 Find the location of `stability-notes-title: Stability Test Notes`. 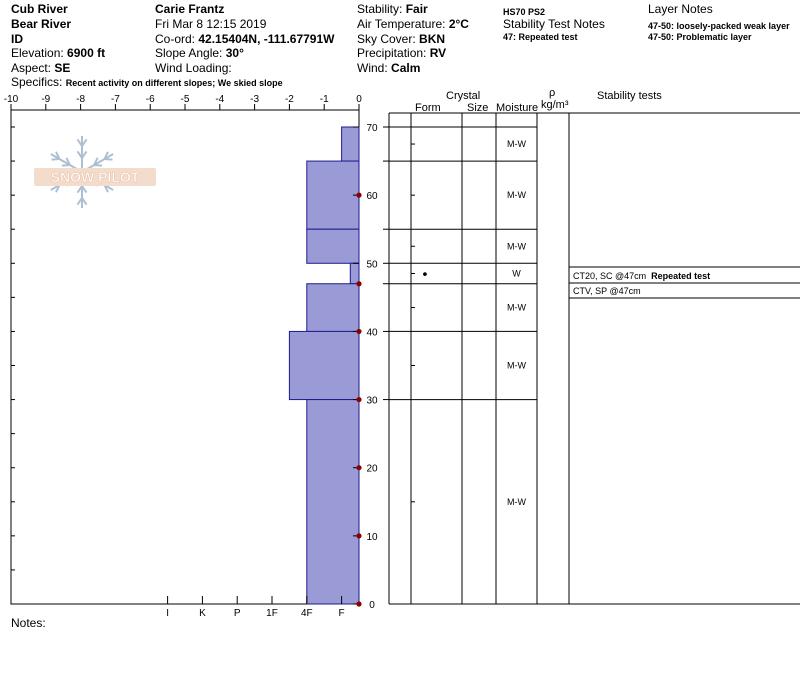

stability-notes-title: Stability Test Notes is located at coordinates (554, 24).